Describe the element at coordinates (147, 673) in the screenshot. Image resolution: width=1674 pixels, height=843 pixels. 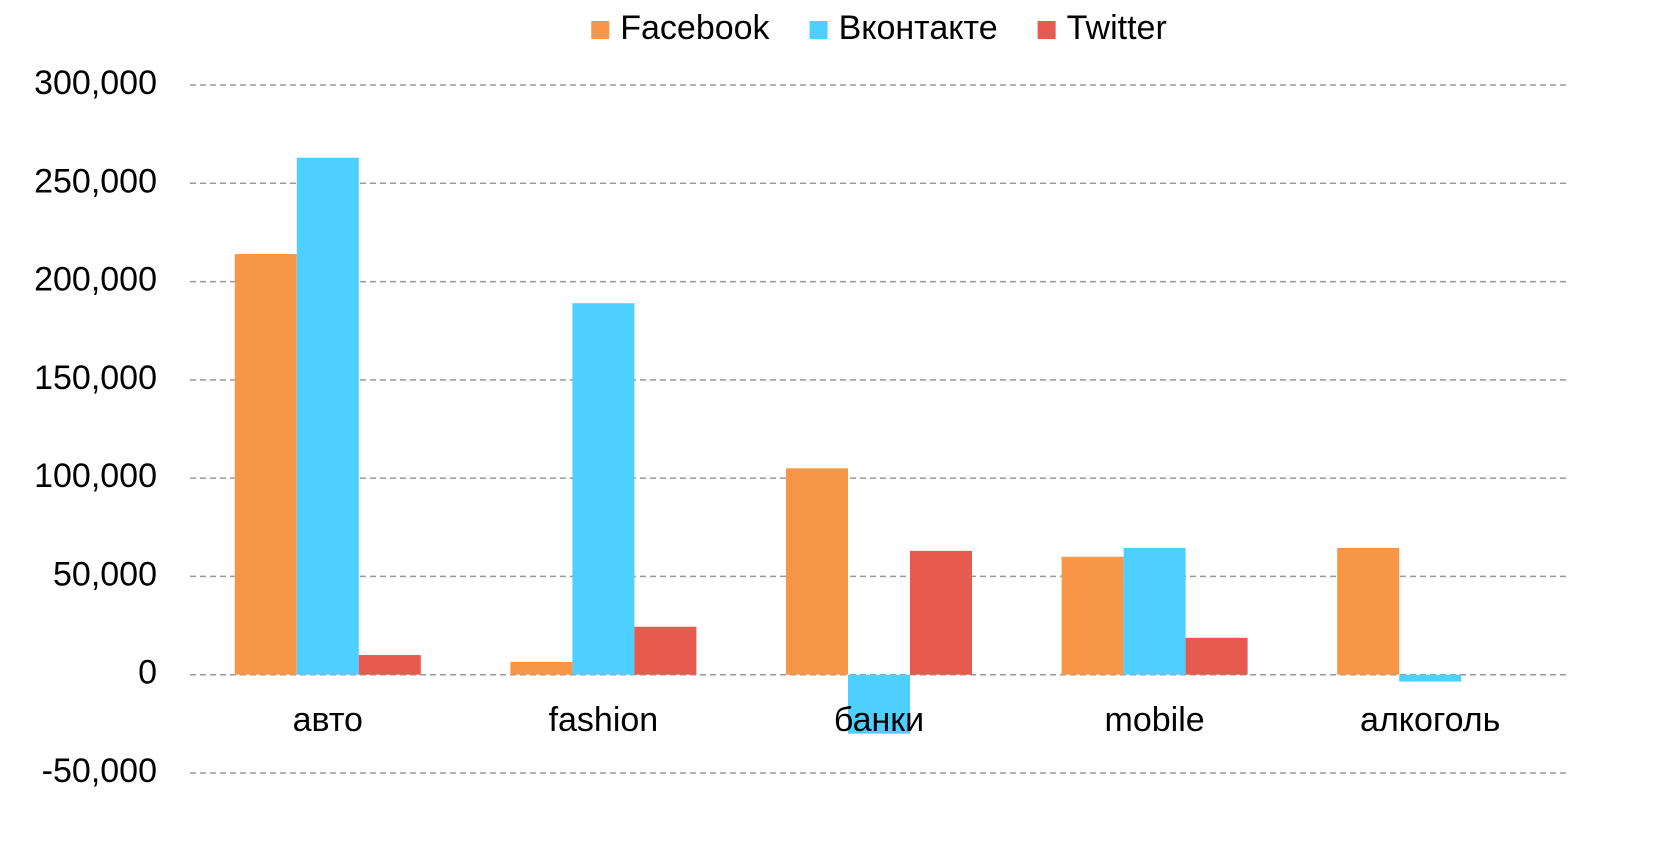
I see `y-tick-label: 0` at that location.